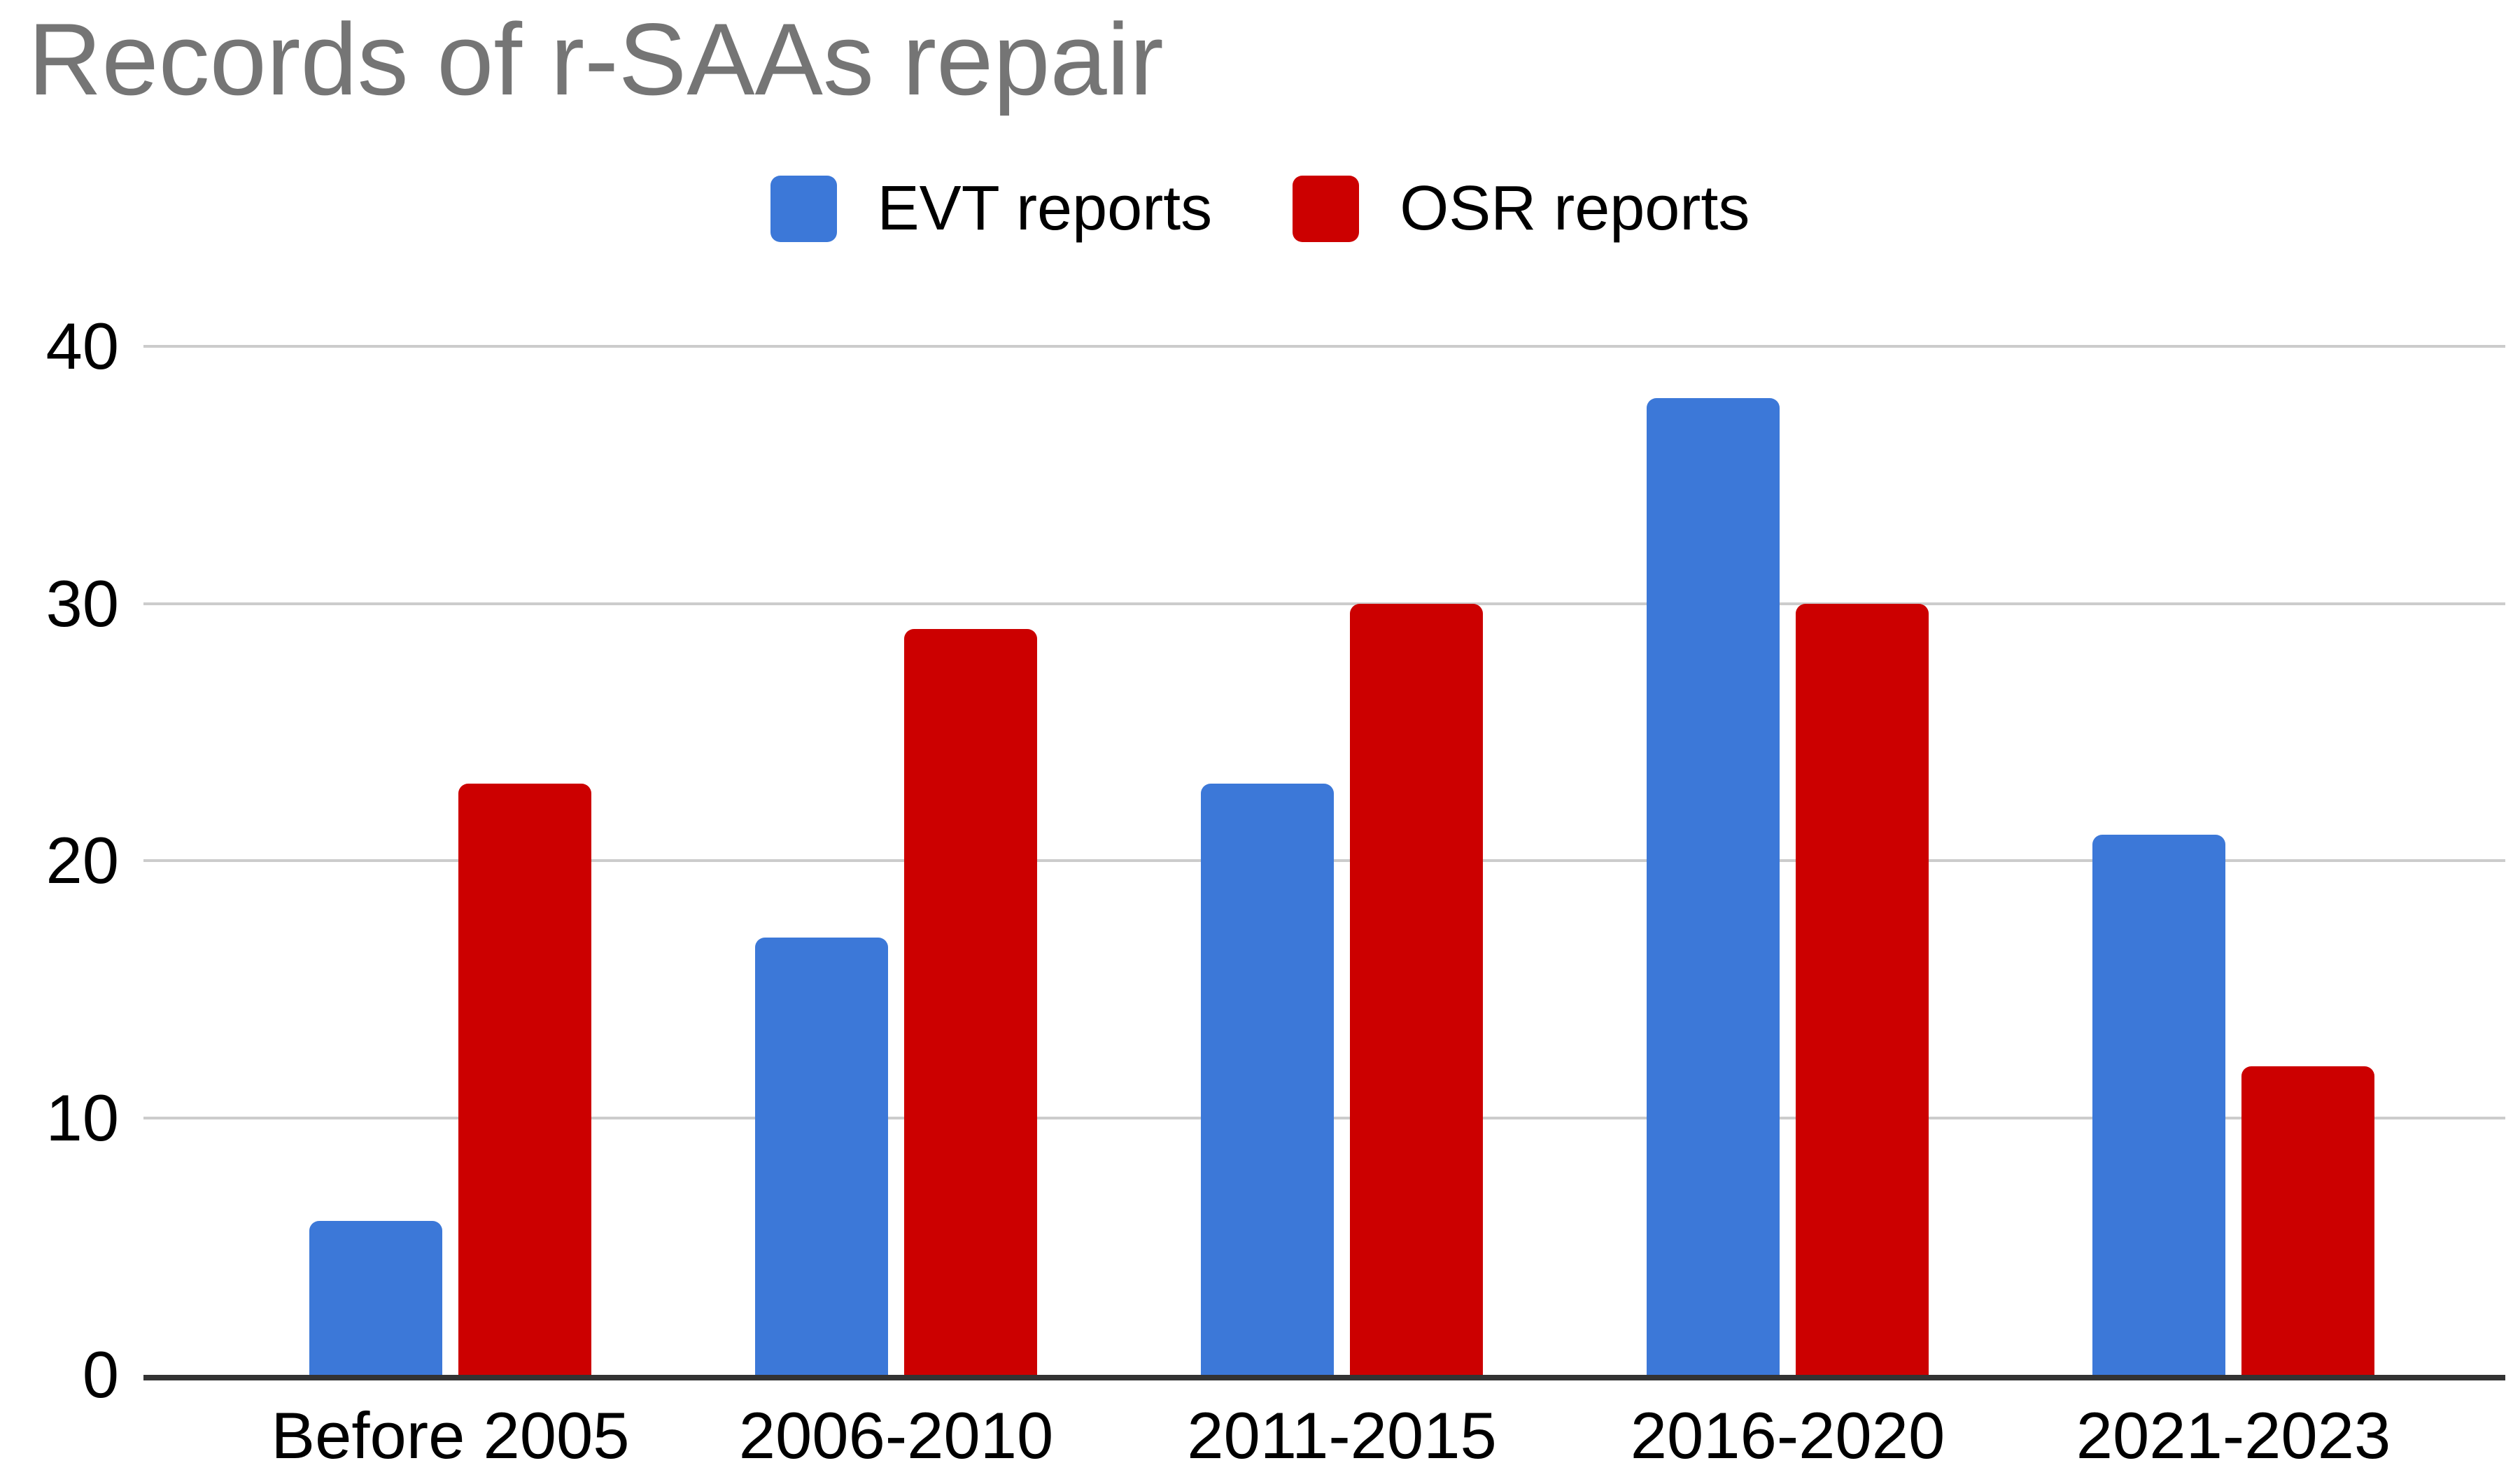 Image resolution: width=2520 pixels, height=1477 pixels. I want to click on bar-group-2021-2023, so click(2233, 860).